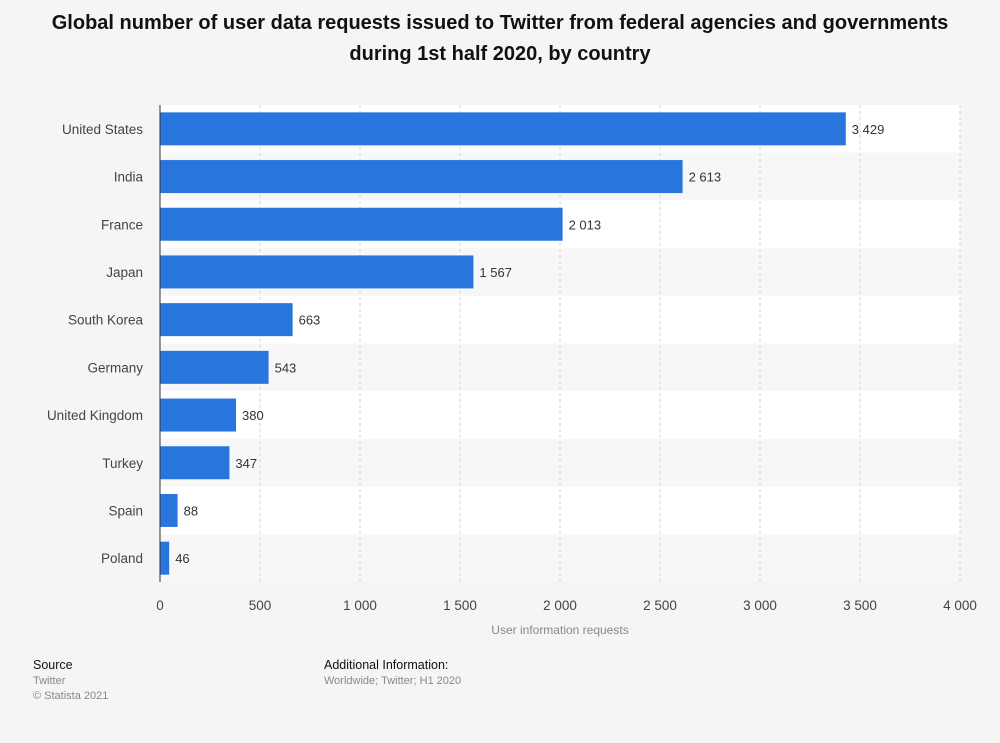 This screenshot has height=743, width=1000. Describe the element at coordinates (129, 177) in the screenshot. I see `category-label: India` at that location.